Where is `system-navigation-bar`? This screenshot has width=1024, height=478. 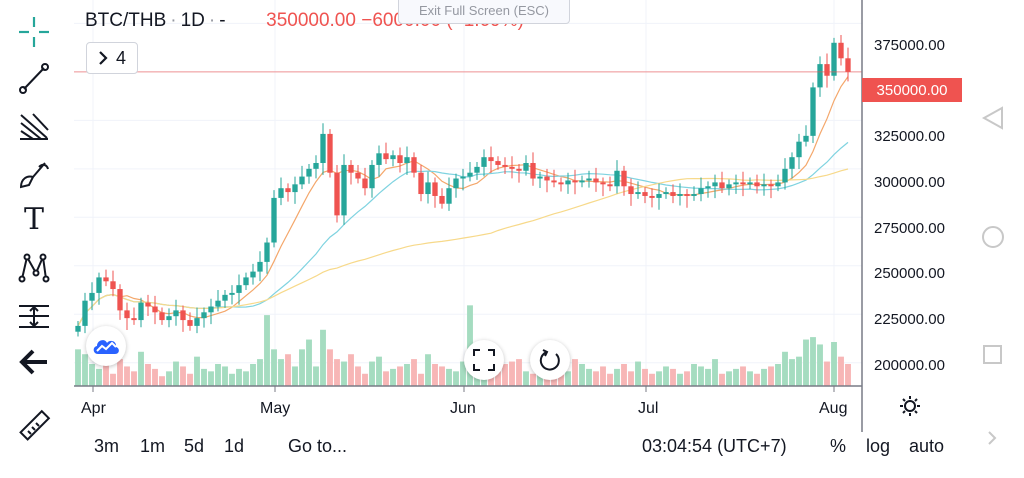
system-navigation-bar is located at coordinates (993, 236).